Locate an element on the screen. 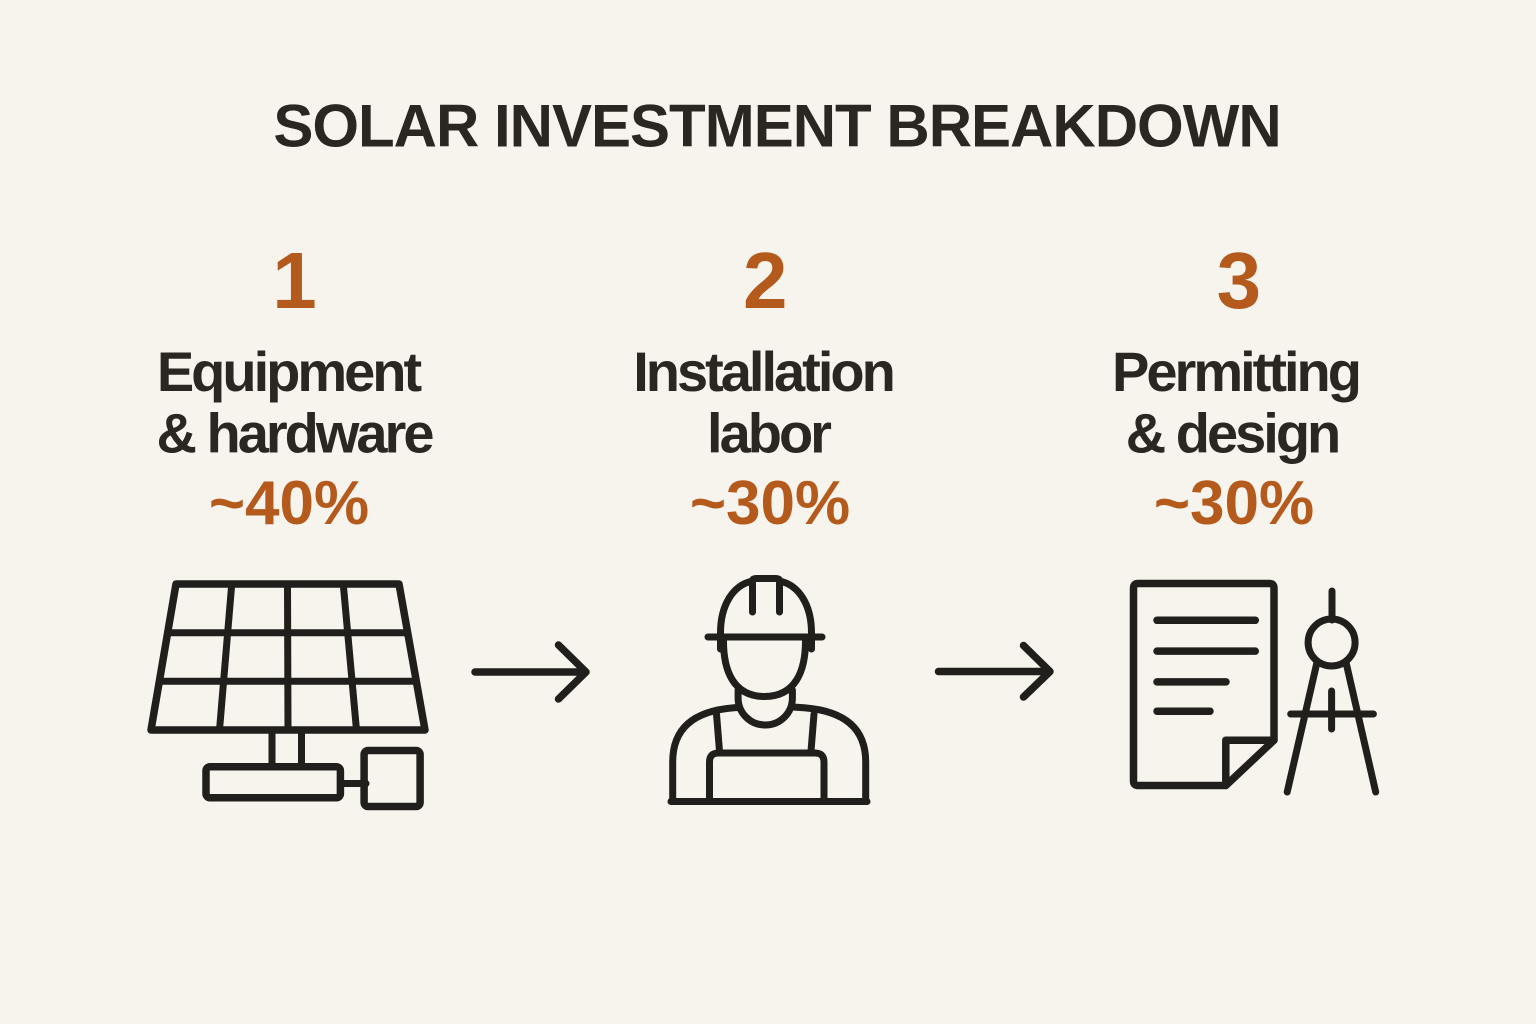 The width and height of the screenshot is (1536, 1024). svg-text: Permitting is located at coordinates (1235, 371).